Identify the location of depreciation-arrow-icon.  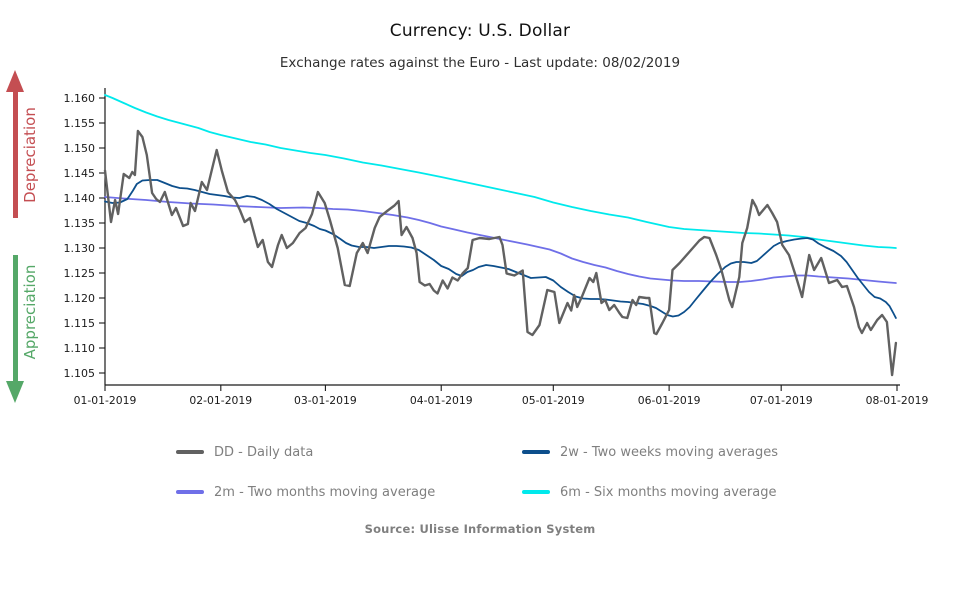
(15, 144).